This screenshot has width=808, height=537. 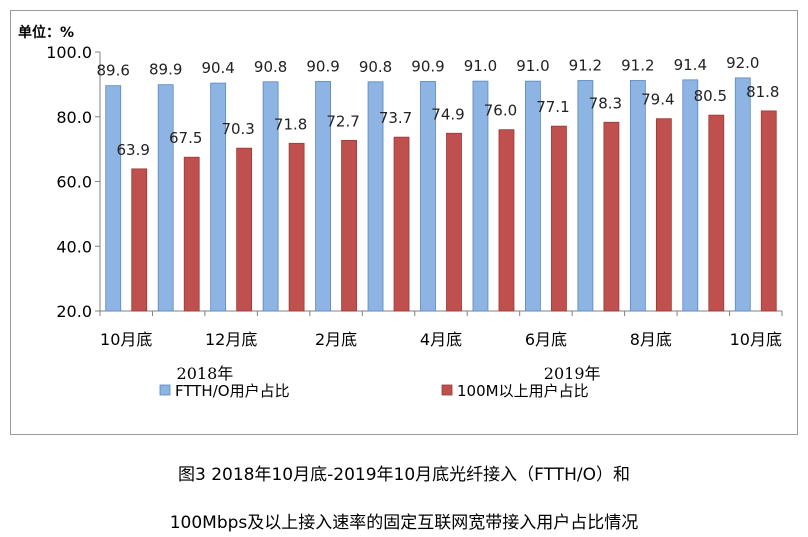 I want to click on y-tick-label: 80.0, so click(x=74, y=117).